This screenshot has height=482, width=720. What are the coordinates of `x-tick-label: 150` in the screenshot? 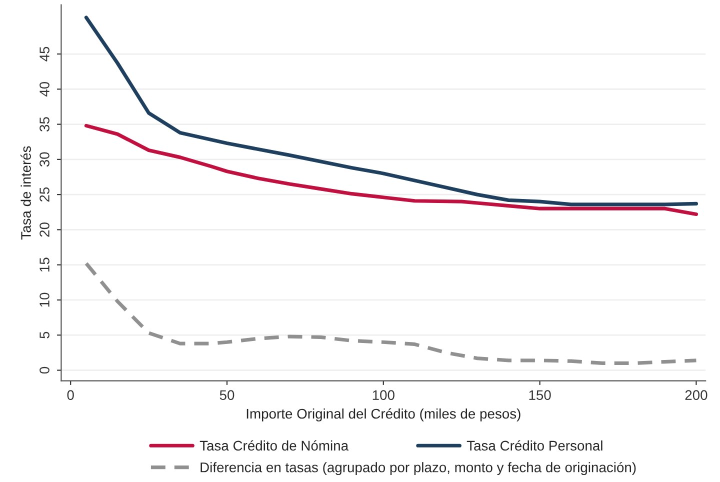 It's located at (540, 395).